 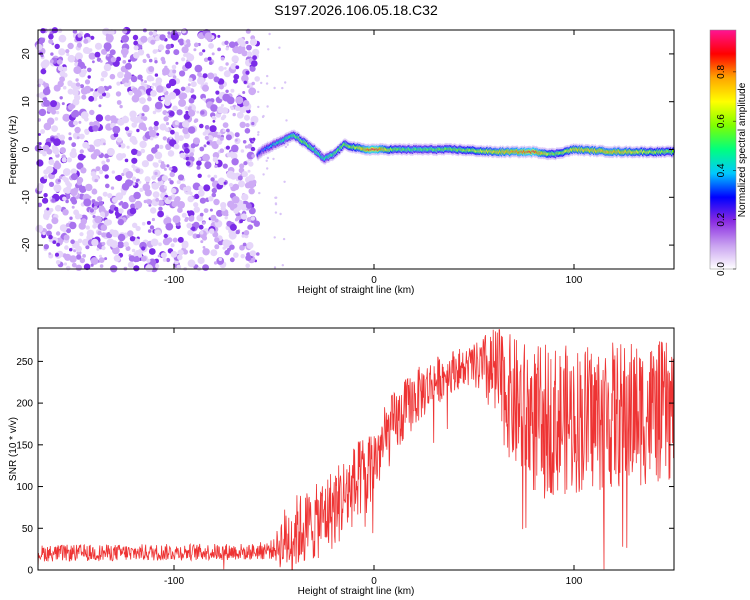 I want to click on snr-y-tick-label: 150, so click(x=24, y=445).